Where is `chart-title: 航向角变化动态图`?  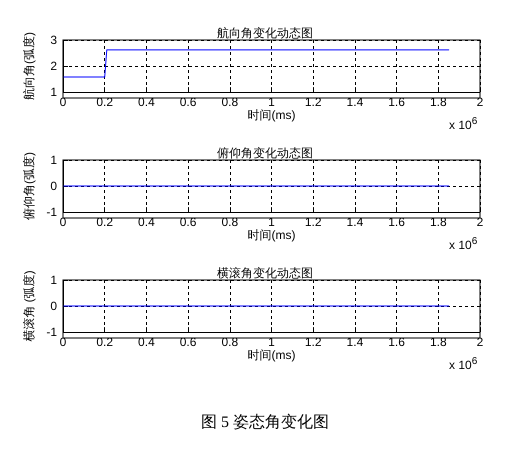
chart-title: 航向角变化动态图 is located at coordinates (265, 33).